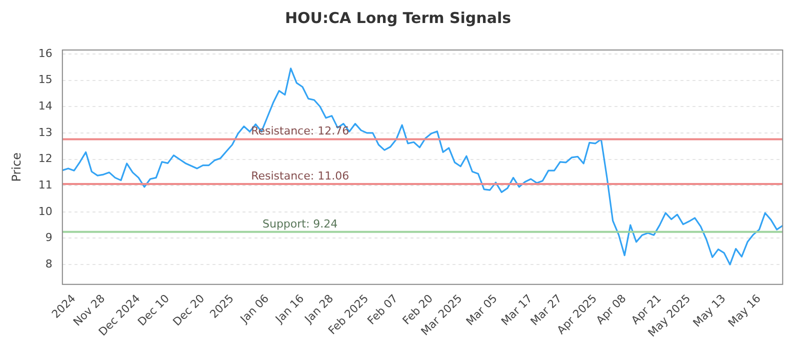 Image resolution: width=800 pixels, height=350 pixels. I want to click on y-tick-label: 12, so click(45, 159).